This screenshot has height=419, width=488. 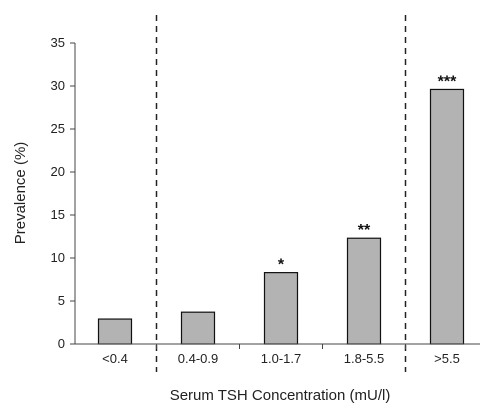 What do you see at coordinates (364, 358) in the screenshot?
I see `x-tick-label: 1.8-5.5` at bounding box center [364, 358].